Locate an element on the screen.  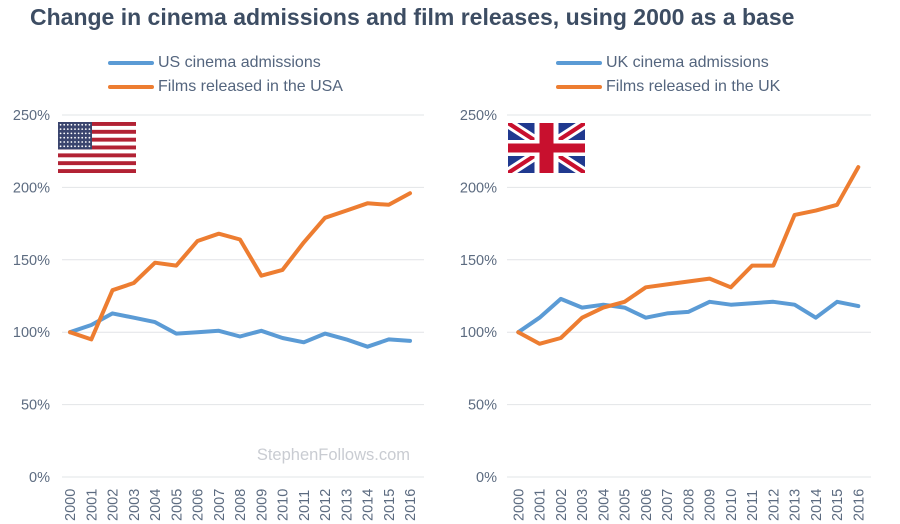
legend-item-us-releases: Films released in the USA is located at coordinates (225, 87).